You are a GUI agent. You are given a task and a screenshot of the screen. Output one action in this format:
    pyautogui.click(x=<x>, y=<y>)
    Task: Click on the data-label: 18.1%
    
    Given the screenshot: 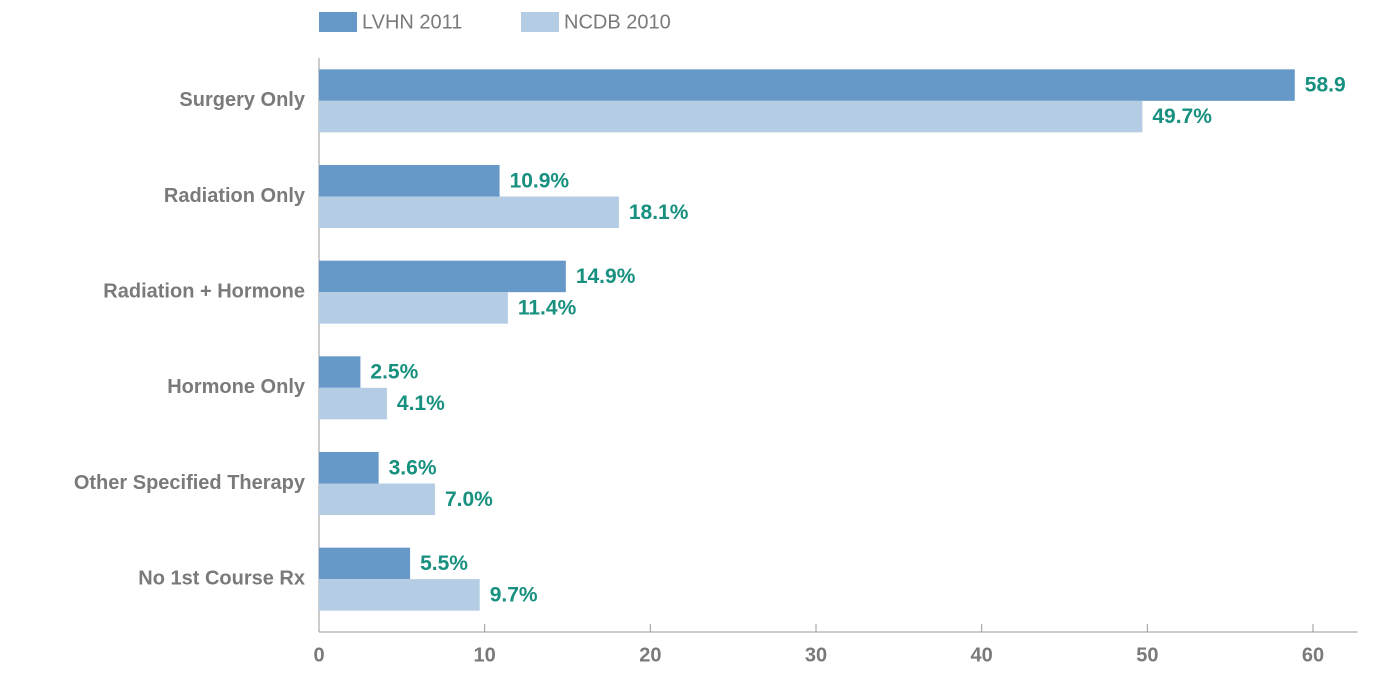 What is the action you would take?
    pyautogui.click(x=659, y=212)
    